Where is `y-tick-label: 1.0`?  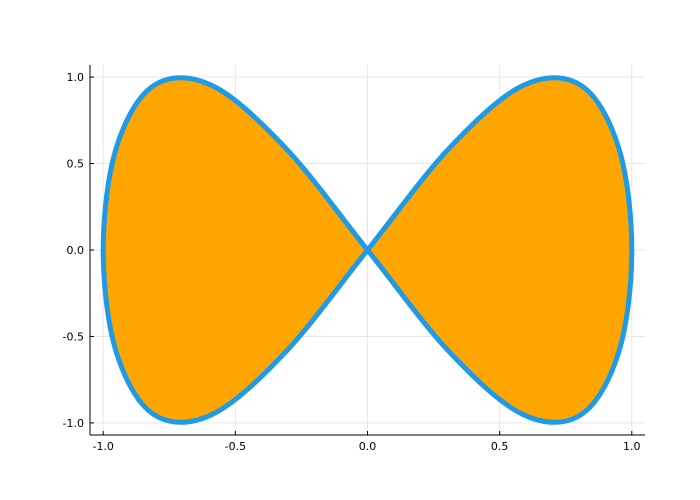 y-tick-label: 1.0 is located at coordinates (76, 77).